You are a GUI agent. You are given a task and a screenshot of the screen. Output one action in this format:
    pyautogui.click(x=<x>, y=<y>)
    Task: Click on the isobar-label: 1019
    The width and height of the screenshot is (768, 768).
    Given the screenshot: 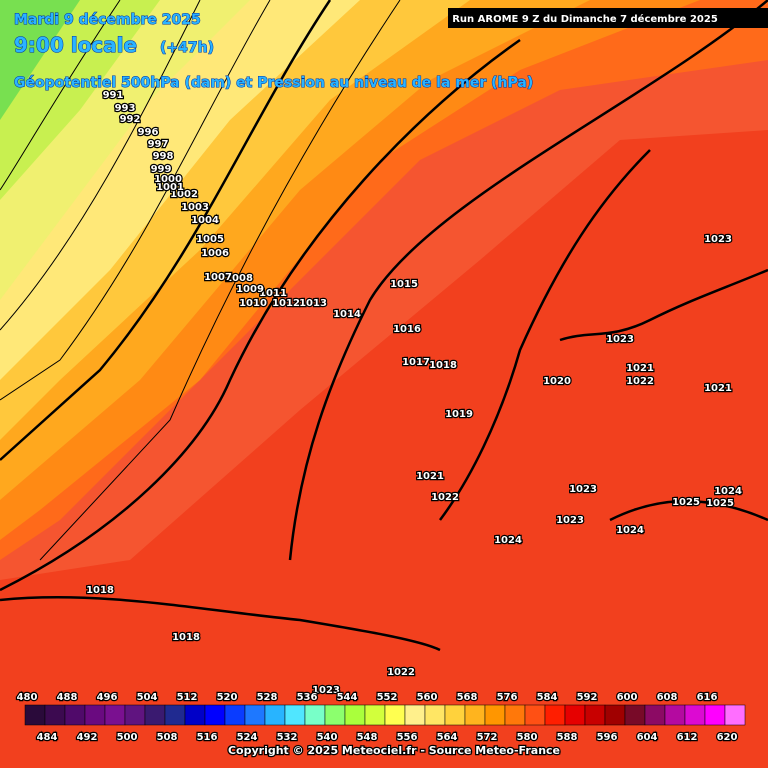 What is the action you would take?
    pyautogui.click(x=459, y=414)
    